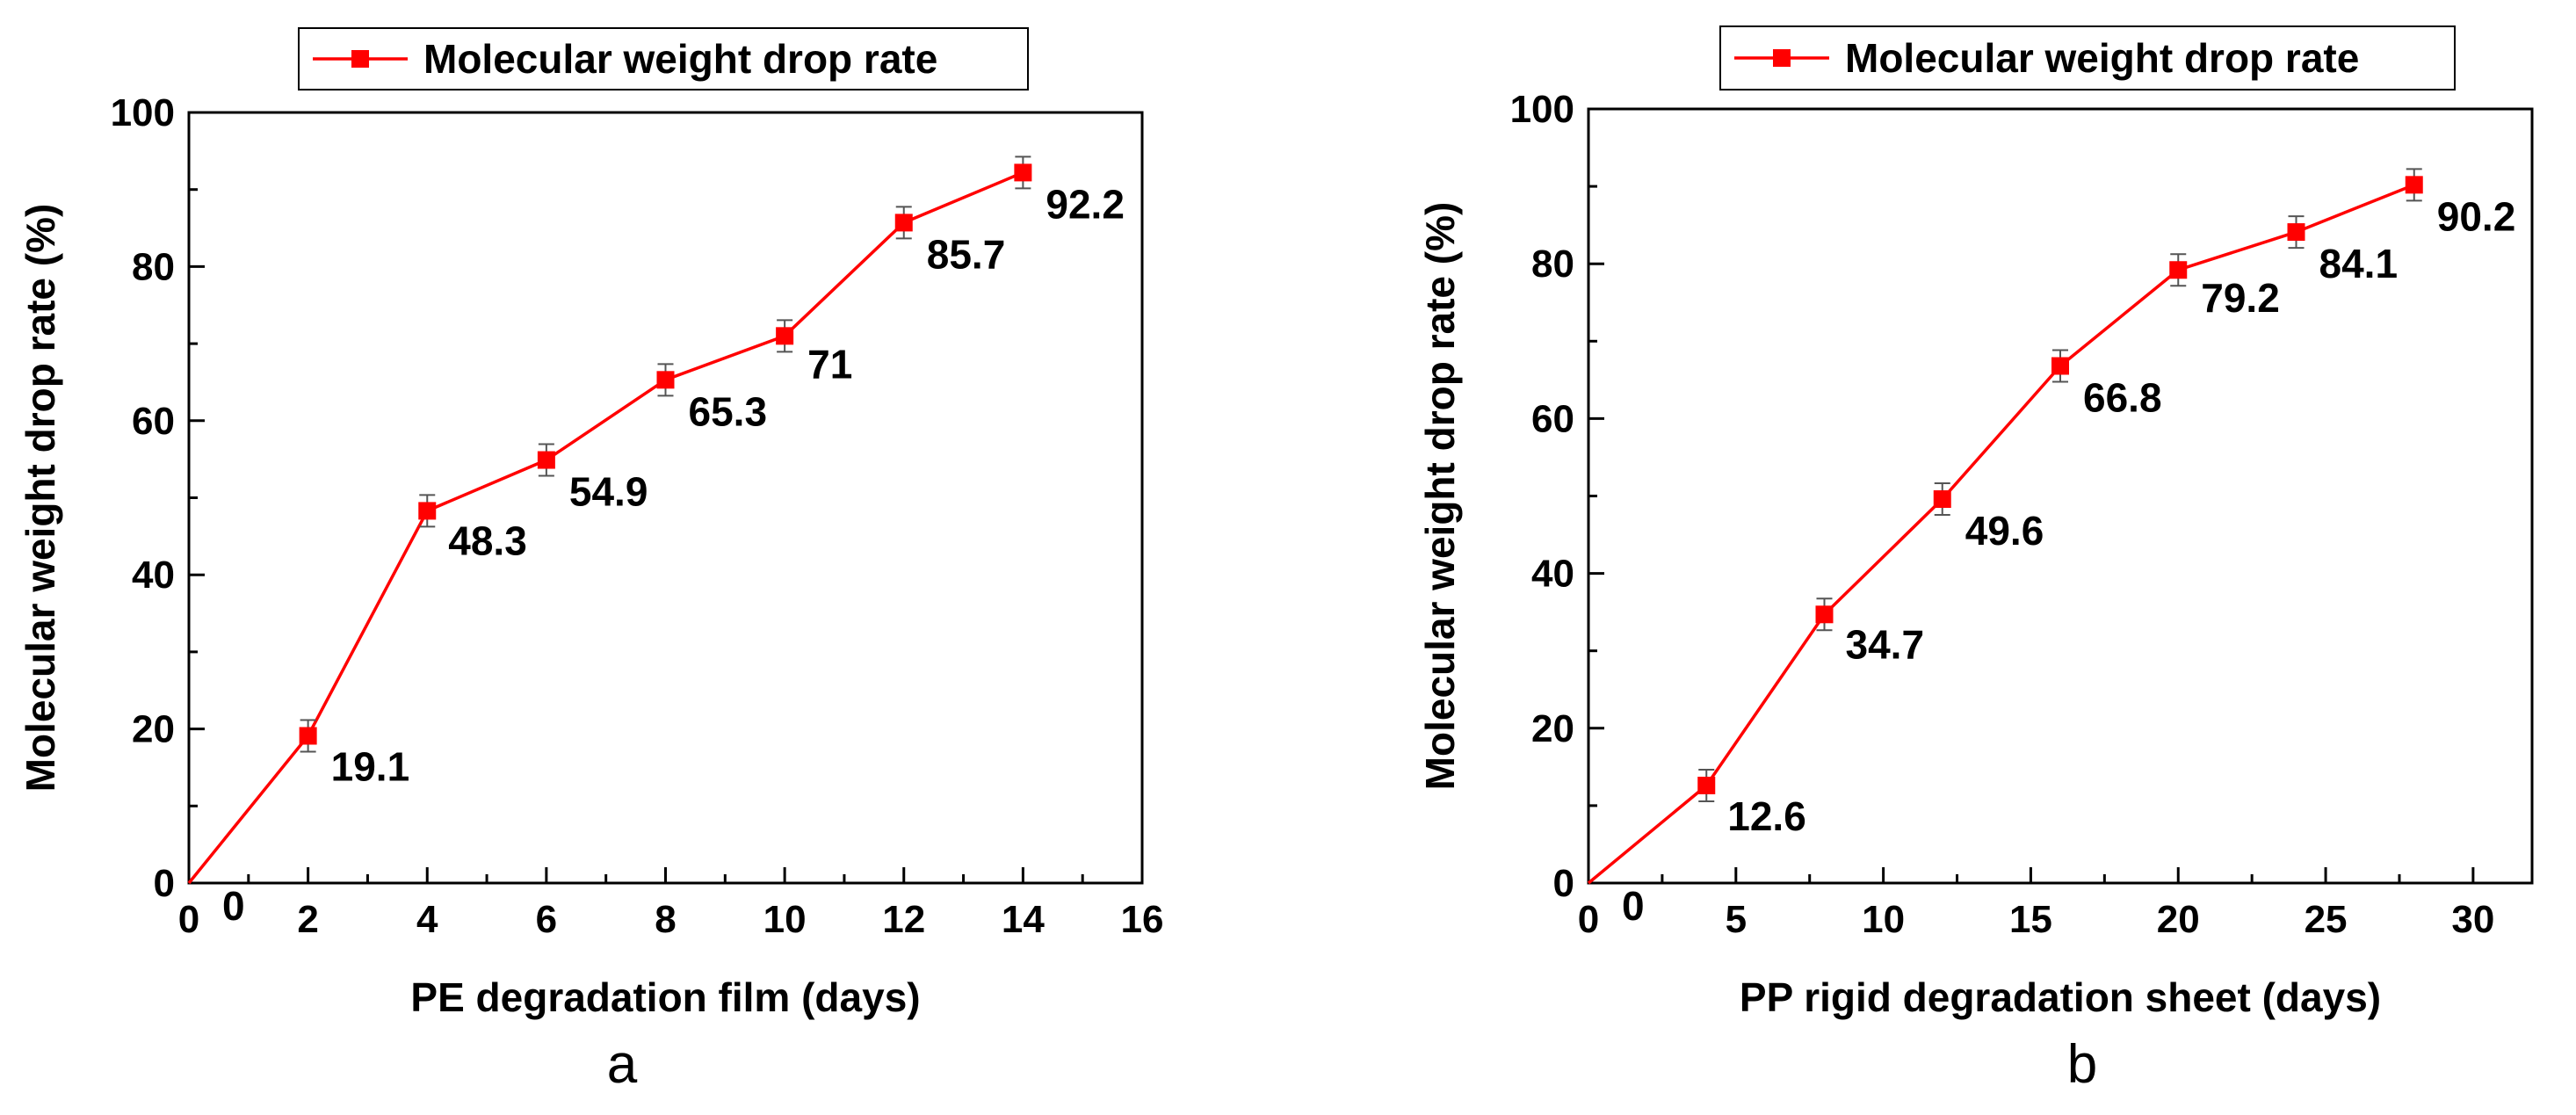 This screenshot has width=2576, height=1115. Describe the element at coordinates (1085, 204) in the screenshot. I see `data-label: 92.2` at that location.